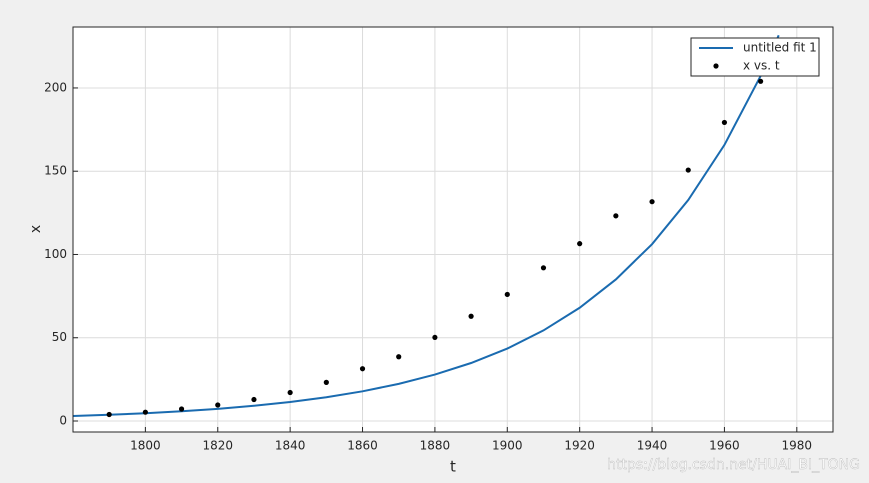  I want to click on y-axis-label: x, so click(36, 229).